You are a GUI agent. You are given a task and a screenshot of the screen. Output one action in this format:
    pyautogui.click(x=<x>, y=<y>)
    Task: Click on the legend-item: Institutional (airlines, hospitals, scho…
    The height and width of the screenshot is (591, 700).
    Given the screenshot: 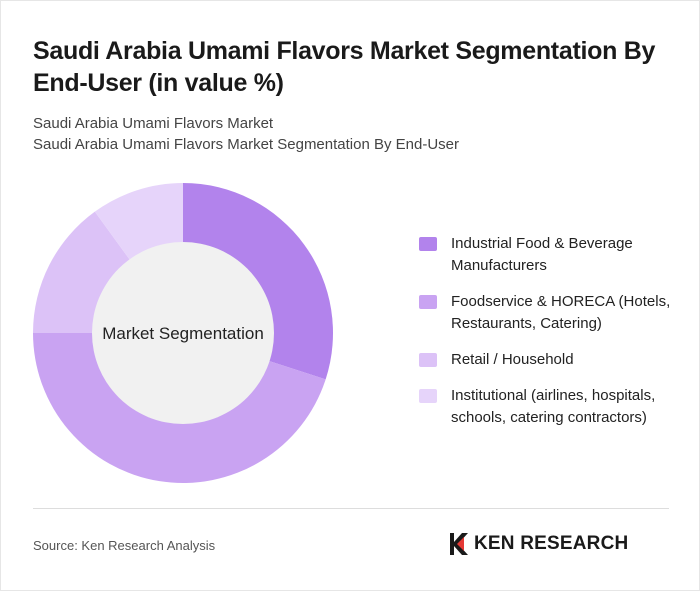 What is the action you would take?
    pyautogui.click(x=554, y=407)
    